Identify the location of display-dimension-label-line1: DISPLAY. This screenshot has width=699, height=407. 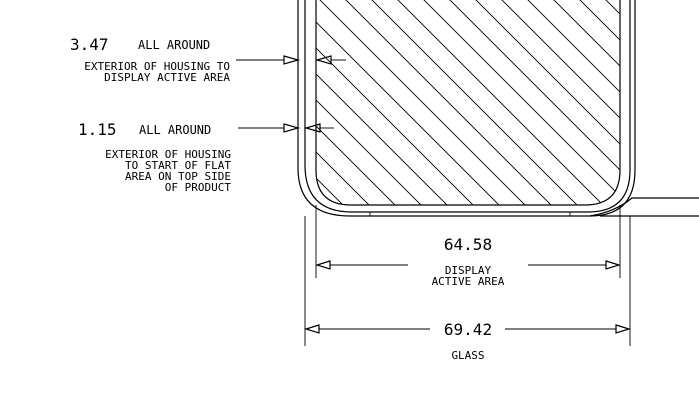
(468, 270).